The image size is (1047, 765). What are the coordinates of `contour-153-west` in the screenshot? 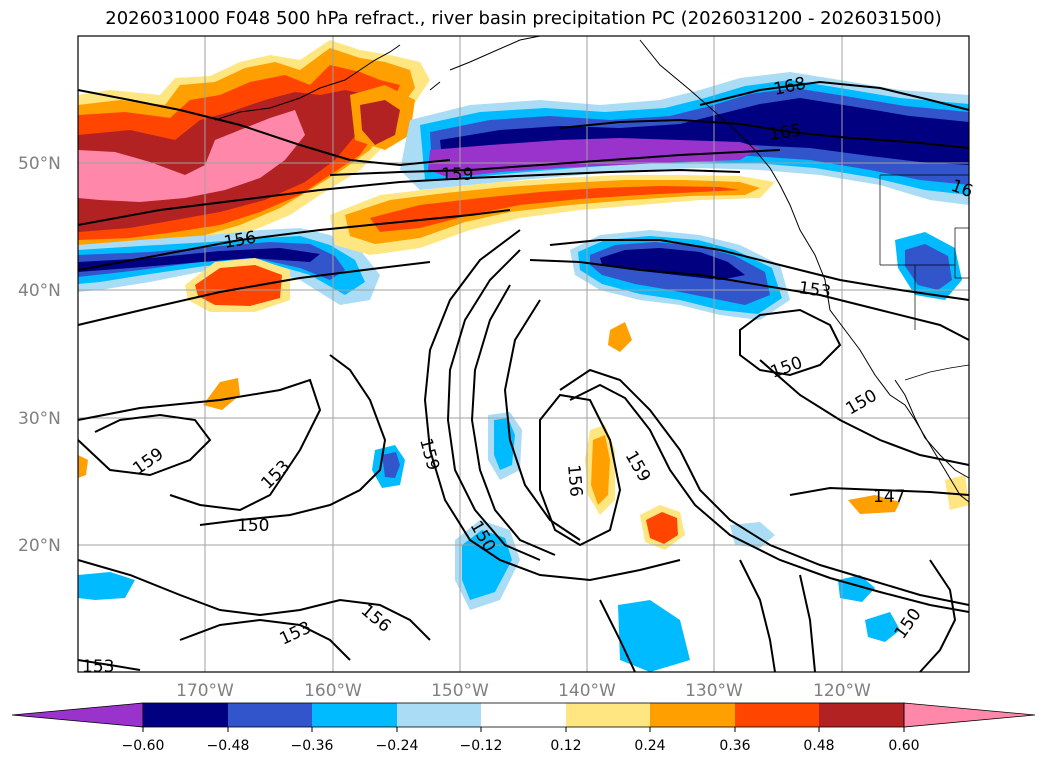 It's located at (199, 445).